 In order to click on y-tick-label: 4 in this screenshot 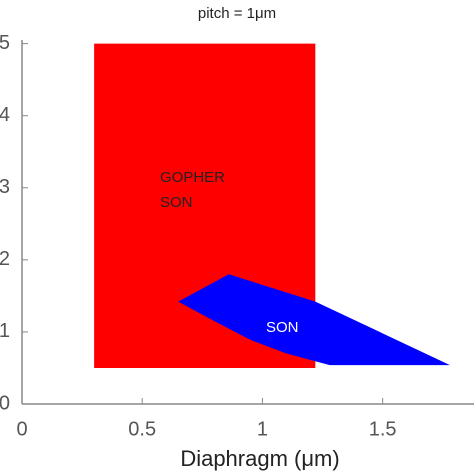, I will do `click(5, 115)`.